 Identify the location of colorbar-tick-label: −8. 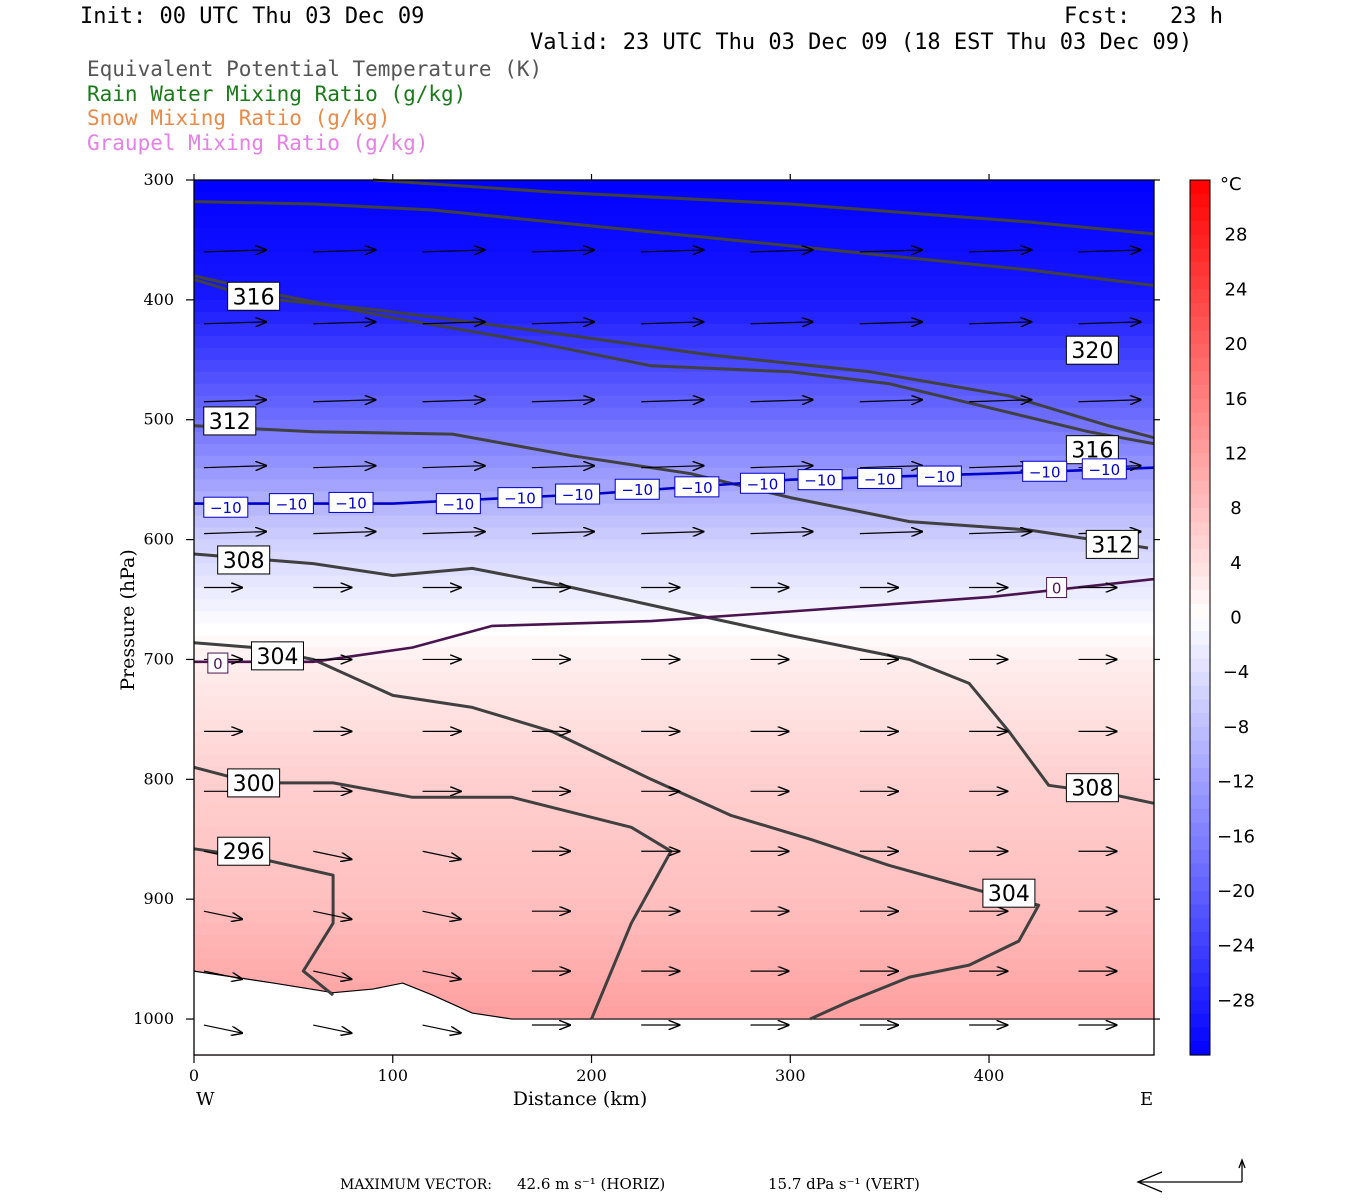
(1236, 727).